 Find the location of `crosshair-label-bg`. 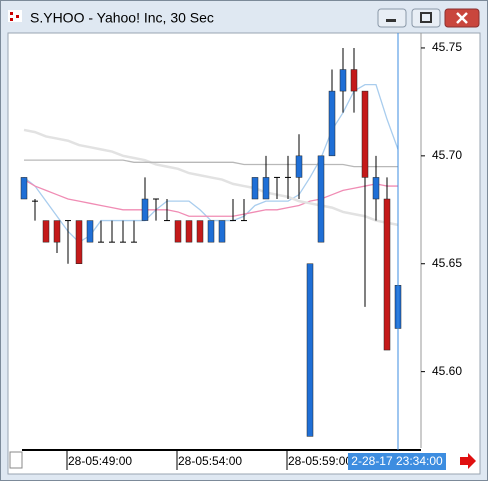

crosshair-label-bg is located at coordinates (397, 461).